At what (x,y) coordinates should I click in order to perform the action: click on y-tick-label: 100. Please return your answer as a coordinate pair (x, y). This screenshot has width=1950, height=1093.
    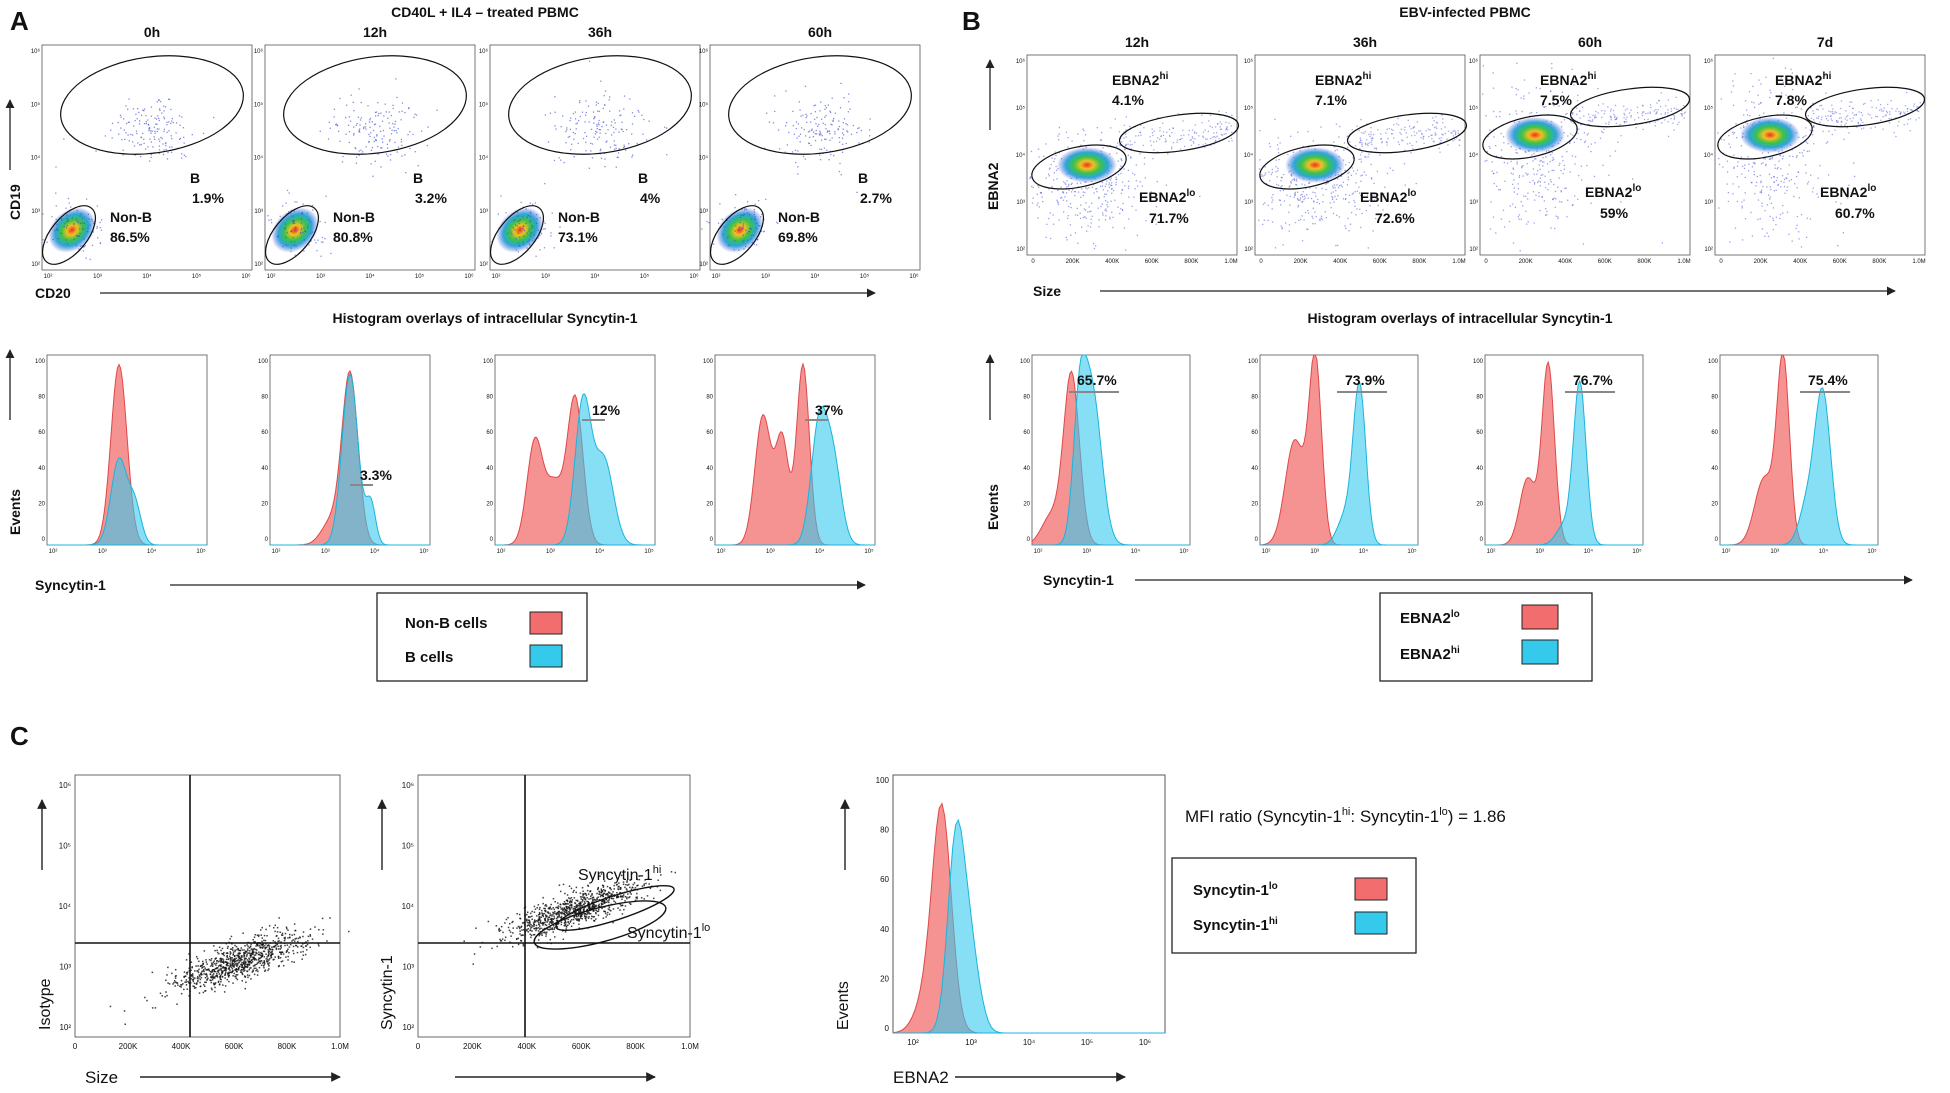
    Looking at the image, I should click on (1025, 362).